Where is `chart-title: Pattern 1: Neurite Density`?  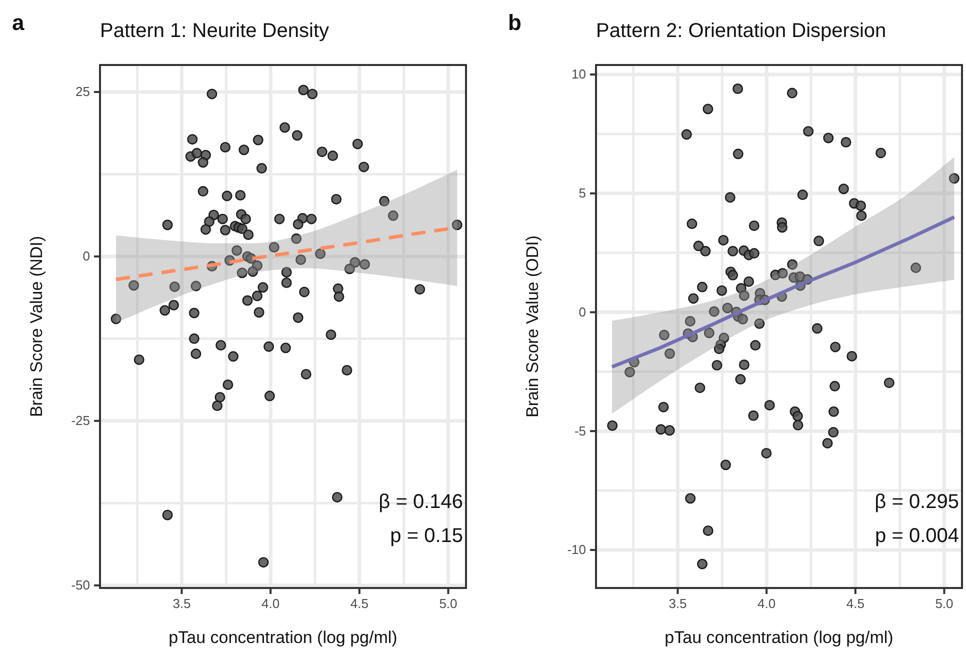 chart-title: Pattern 1: Neurite Density is located at coordinates (214, 31).